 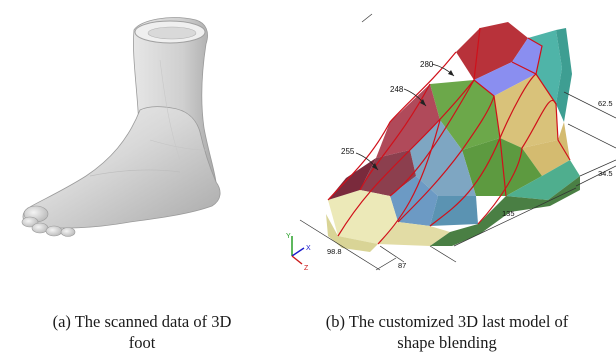 I want to click on caption-a-line2: foot, so click(x=142, y=342).